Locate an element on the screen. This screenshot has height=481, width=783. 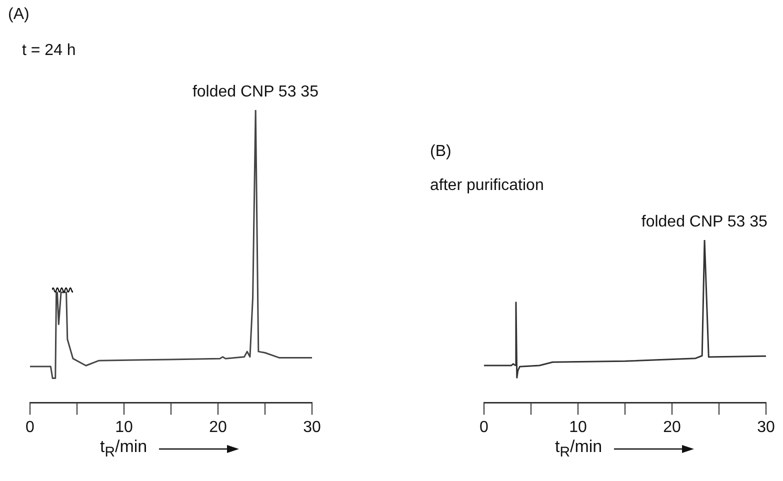
chart-subtitle: after purification is located at coordinates (487, 186).